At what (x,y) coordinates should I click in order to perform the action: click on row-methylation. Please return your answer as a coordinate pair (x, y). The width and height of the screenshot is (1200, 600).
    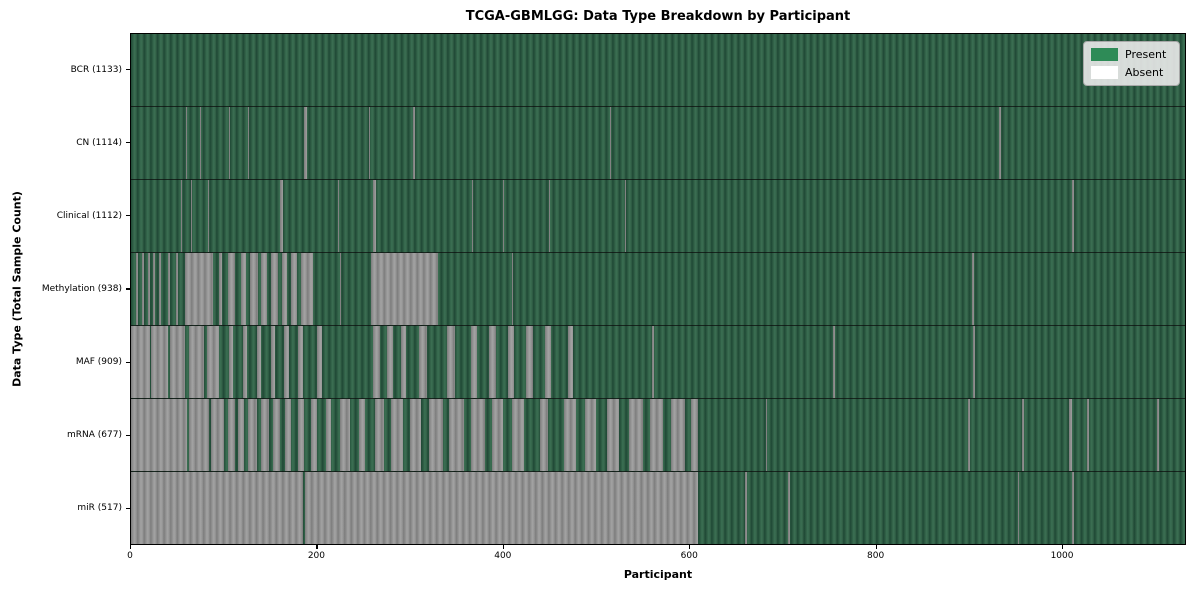
    Looking at the image, I should click on (658, 289).